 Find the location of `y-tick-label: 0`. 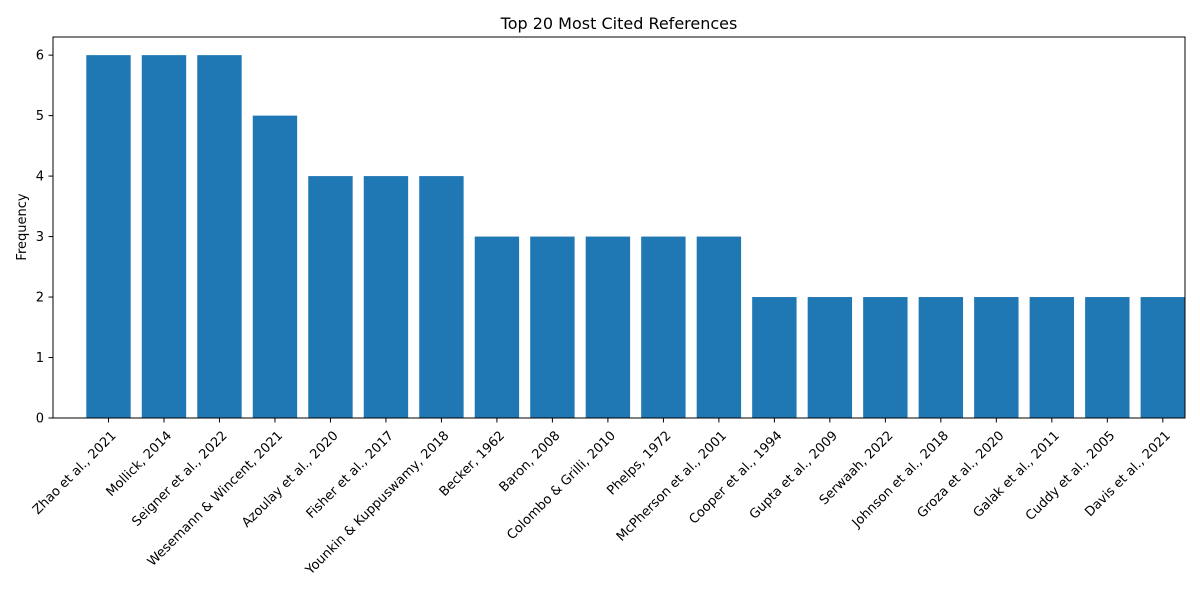

y-tick-label: 0 is located at coordinates (40, 419).